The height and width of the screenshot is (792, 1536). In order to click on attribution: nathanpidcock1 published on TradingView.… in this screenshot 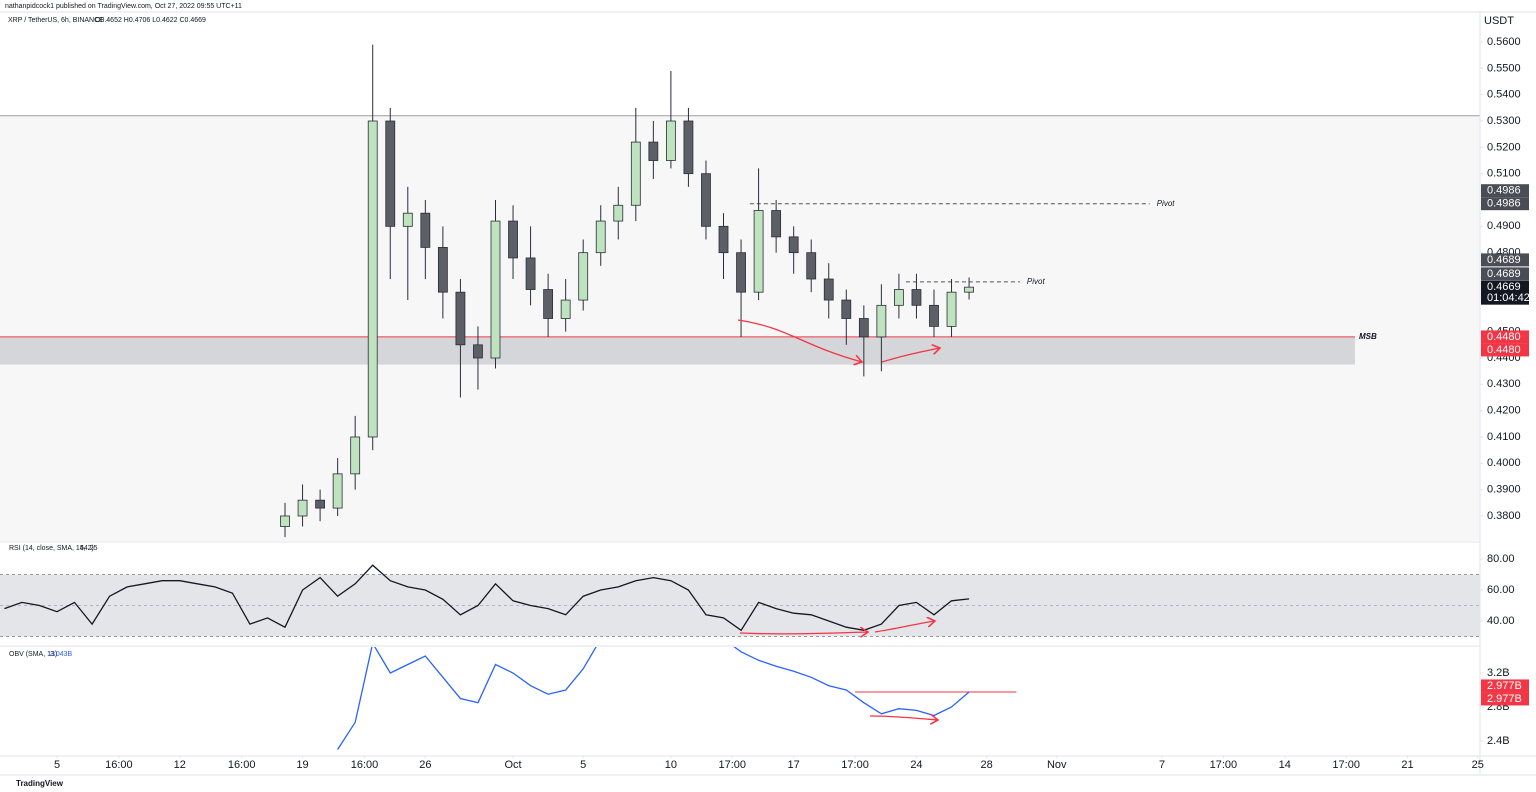, I will do `click(123, 6)`.